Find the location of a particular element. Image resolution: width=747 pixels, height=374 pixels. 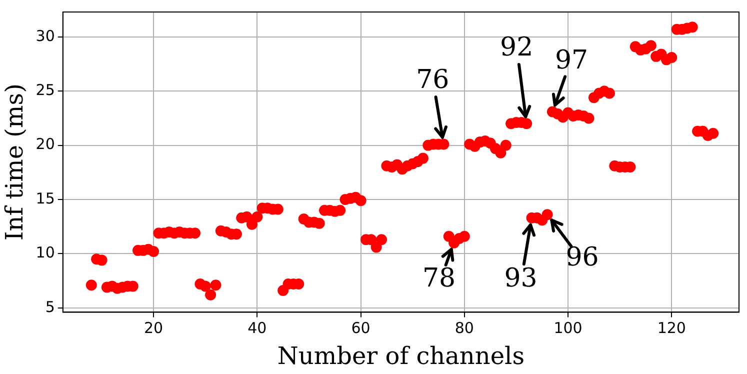

x-tick-label: 60 is located at coordinates (360, 328).